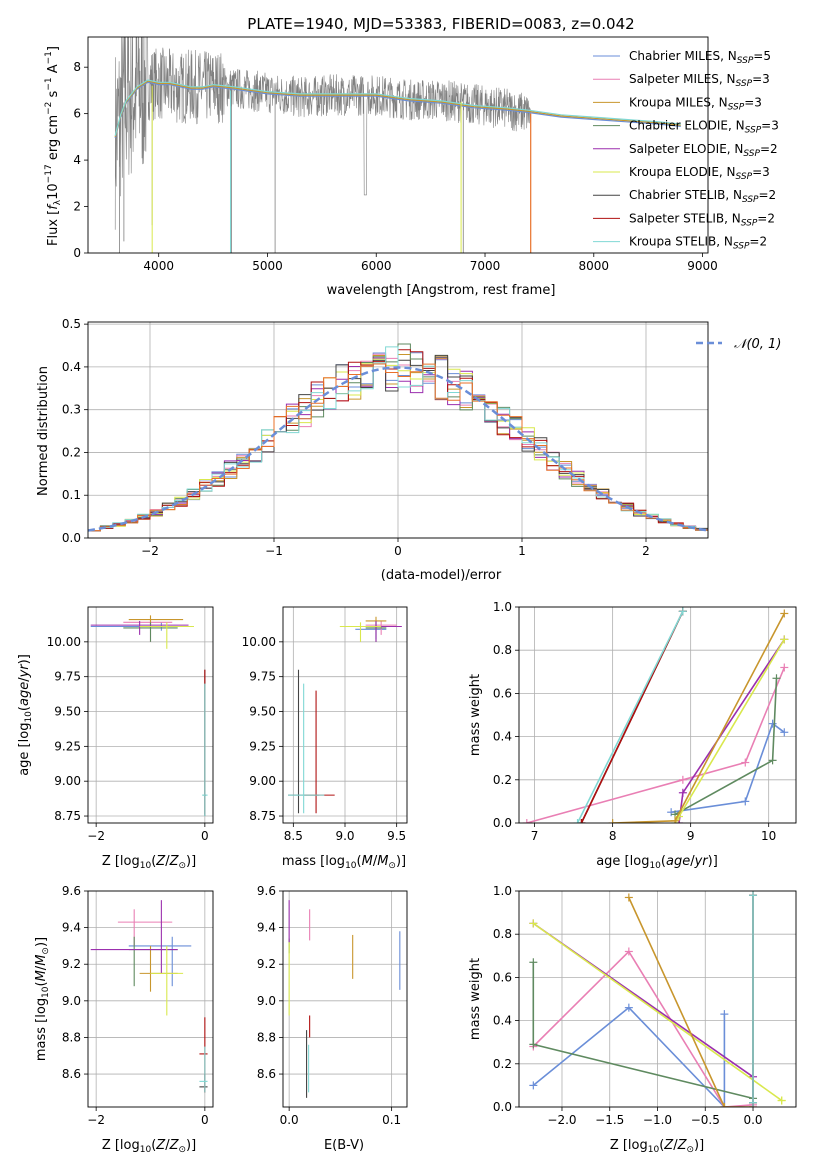 The image size is (819, 1170). Describe the element at coordinates (77, 114) in the screenshot. I see `y-tick-label: 6` at that location.